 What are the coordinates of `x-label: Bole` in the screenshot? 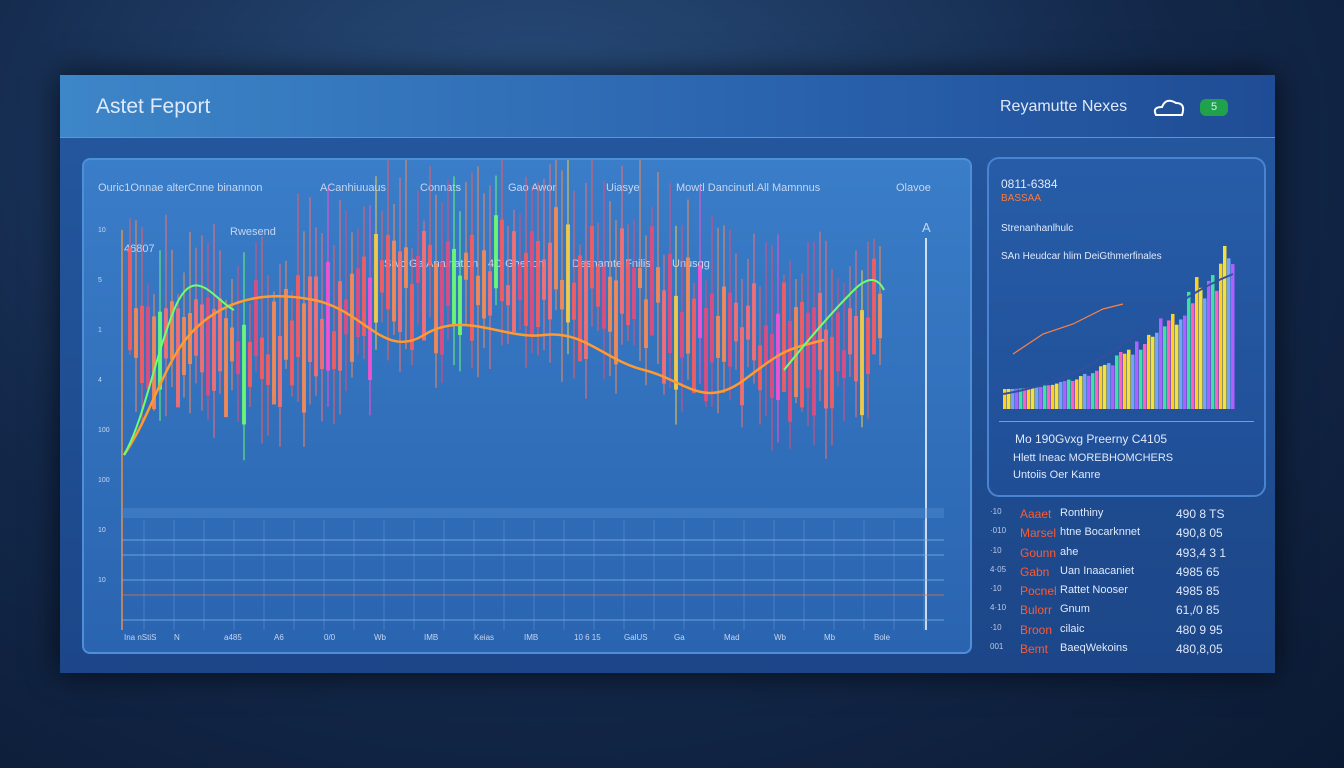 It's located at (882, 637).